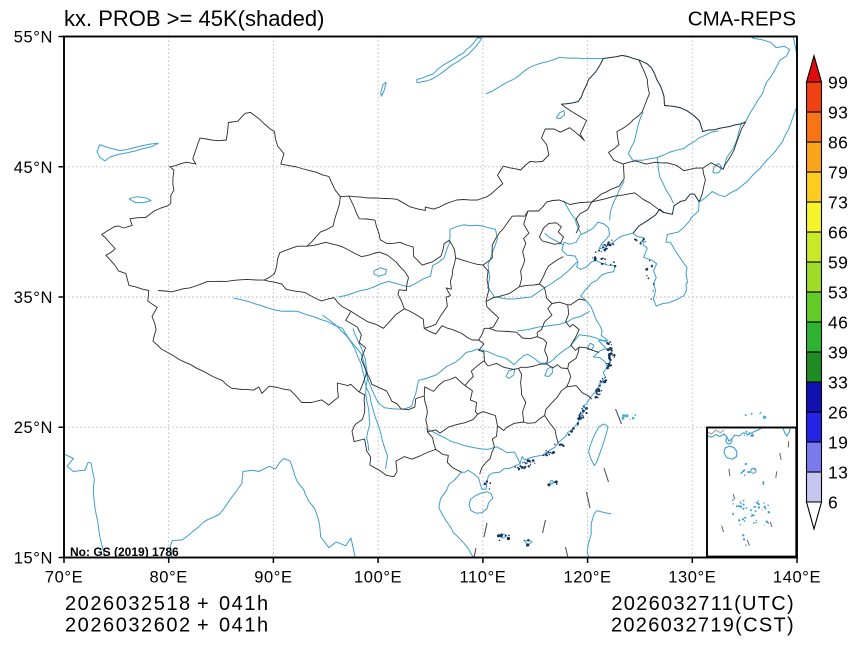  Describe the element at coordinates (838, 262) in the screenshot. I see `svg-text: 59` at that location.